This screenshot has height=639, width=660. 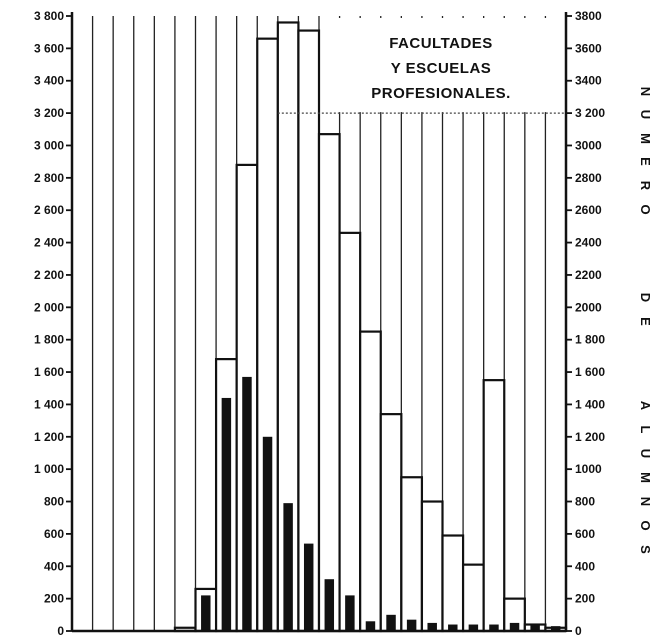 What do you see at coordinates (645, 550) in the screenshot?
I see `axis-label-letter: S` at bounding box center [645, 550].